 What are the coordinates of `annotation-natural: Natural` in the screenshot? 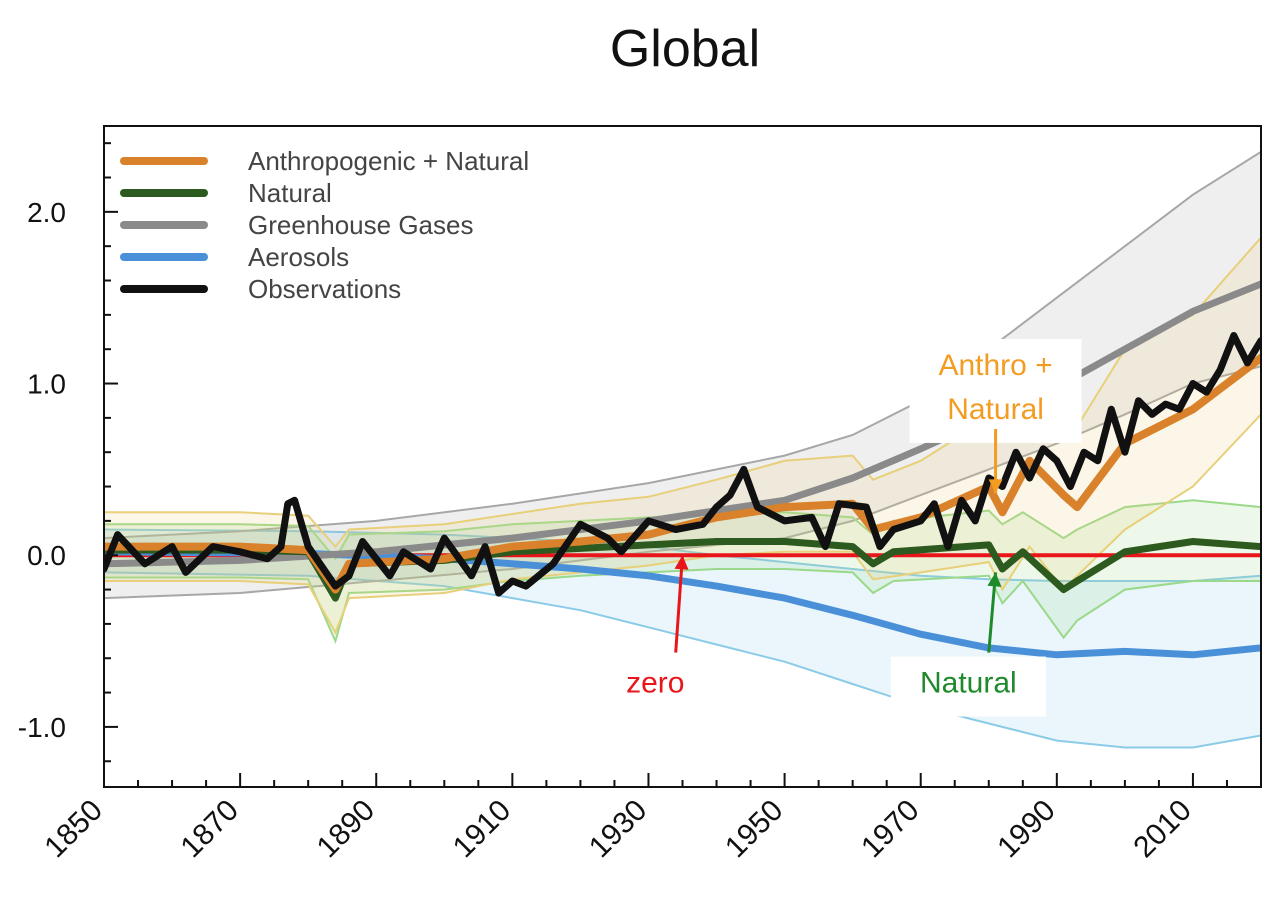 It's located at (968, 644).